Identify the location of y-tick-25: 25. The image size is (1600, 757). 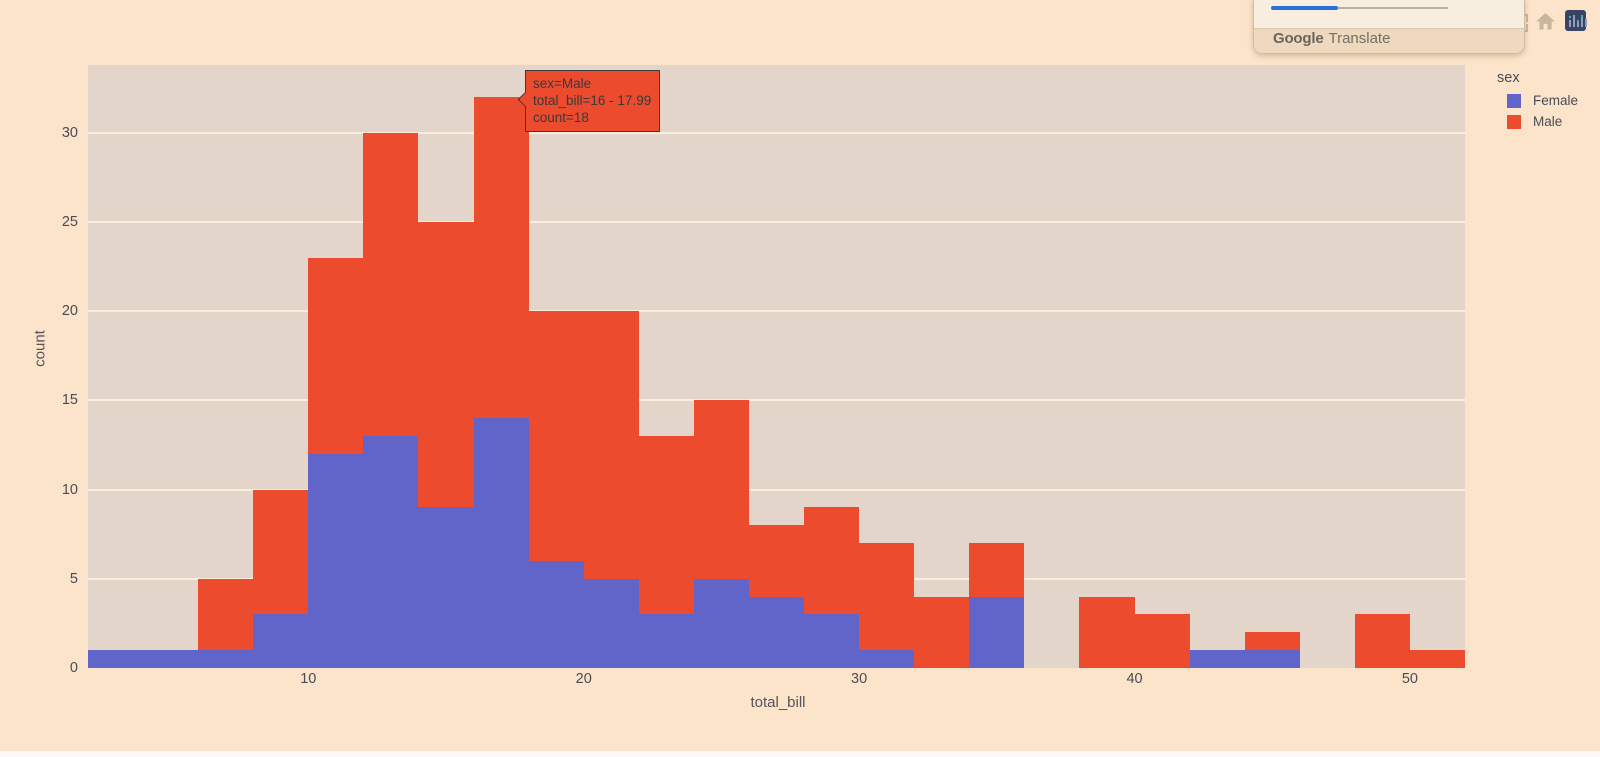
(69, 221).